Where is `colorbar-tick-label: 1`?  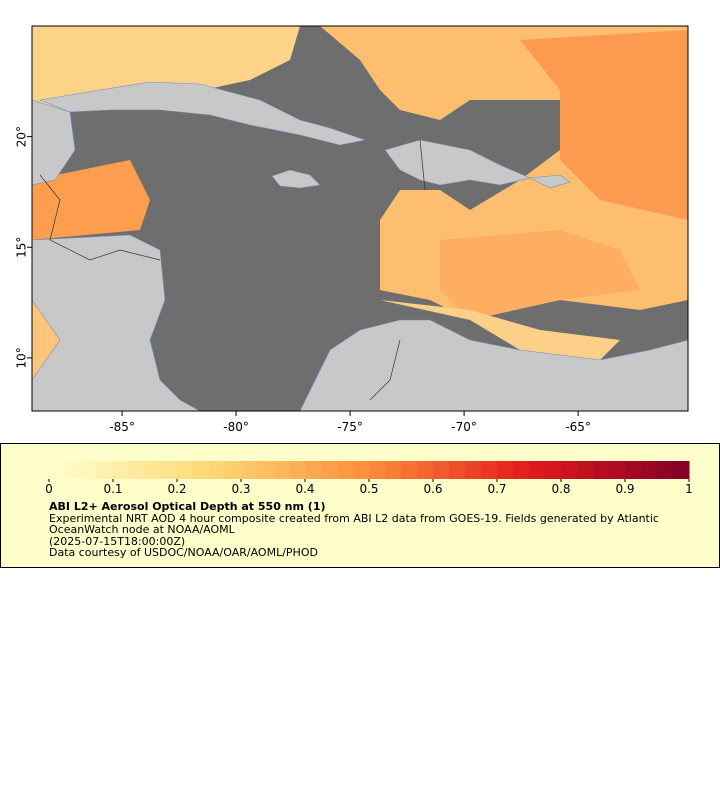
colorbar-tick-label: 1 is located at coordinates (689, 489).